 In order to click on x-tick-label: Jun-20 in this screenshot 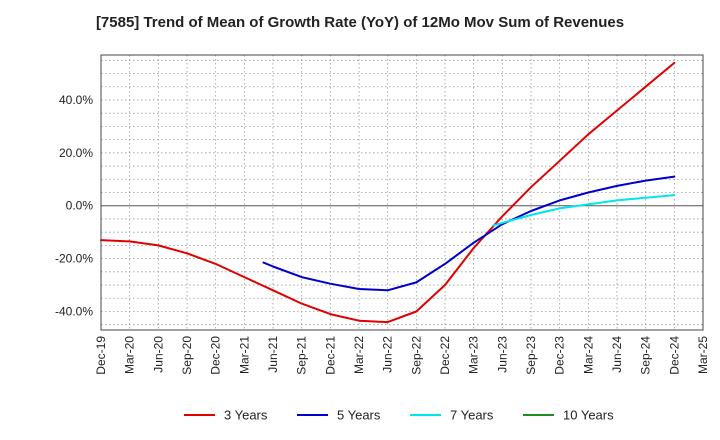, I will do `click(158, 354)`.